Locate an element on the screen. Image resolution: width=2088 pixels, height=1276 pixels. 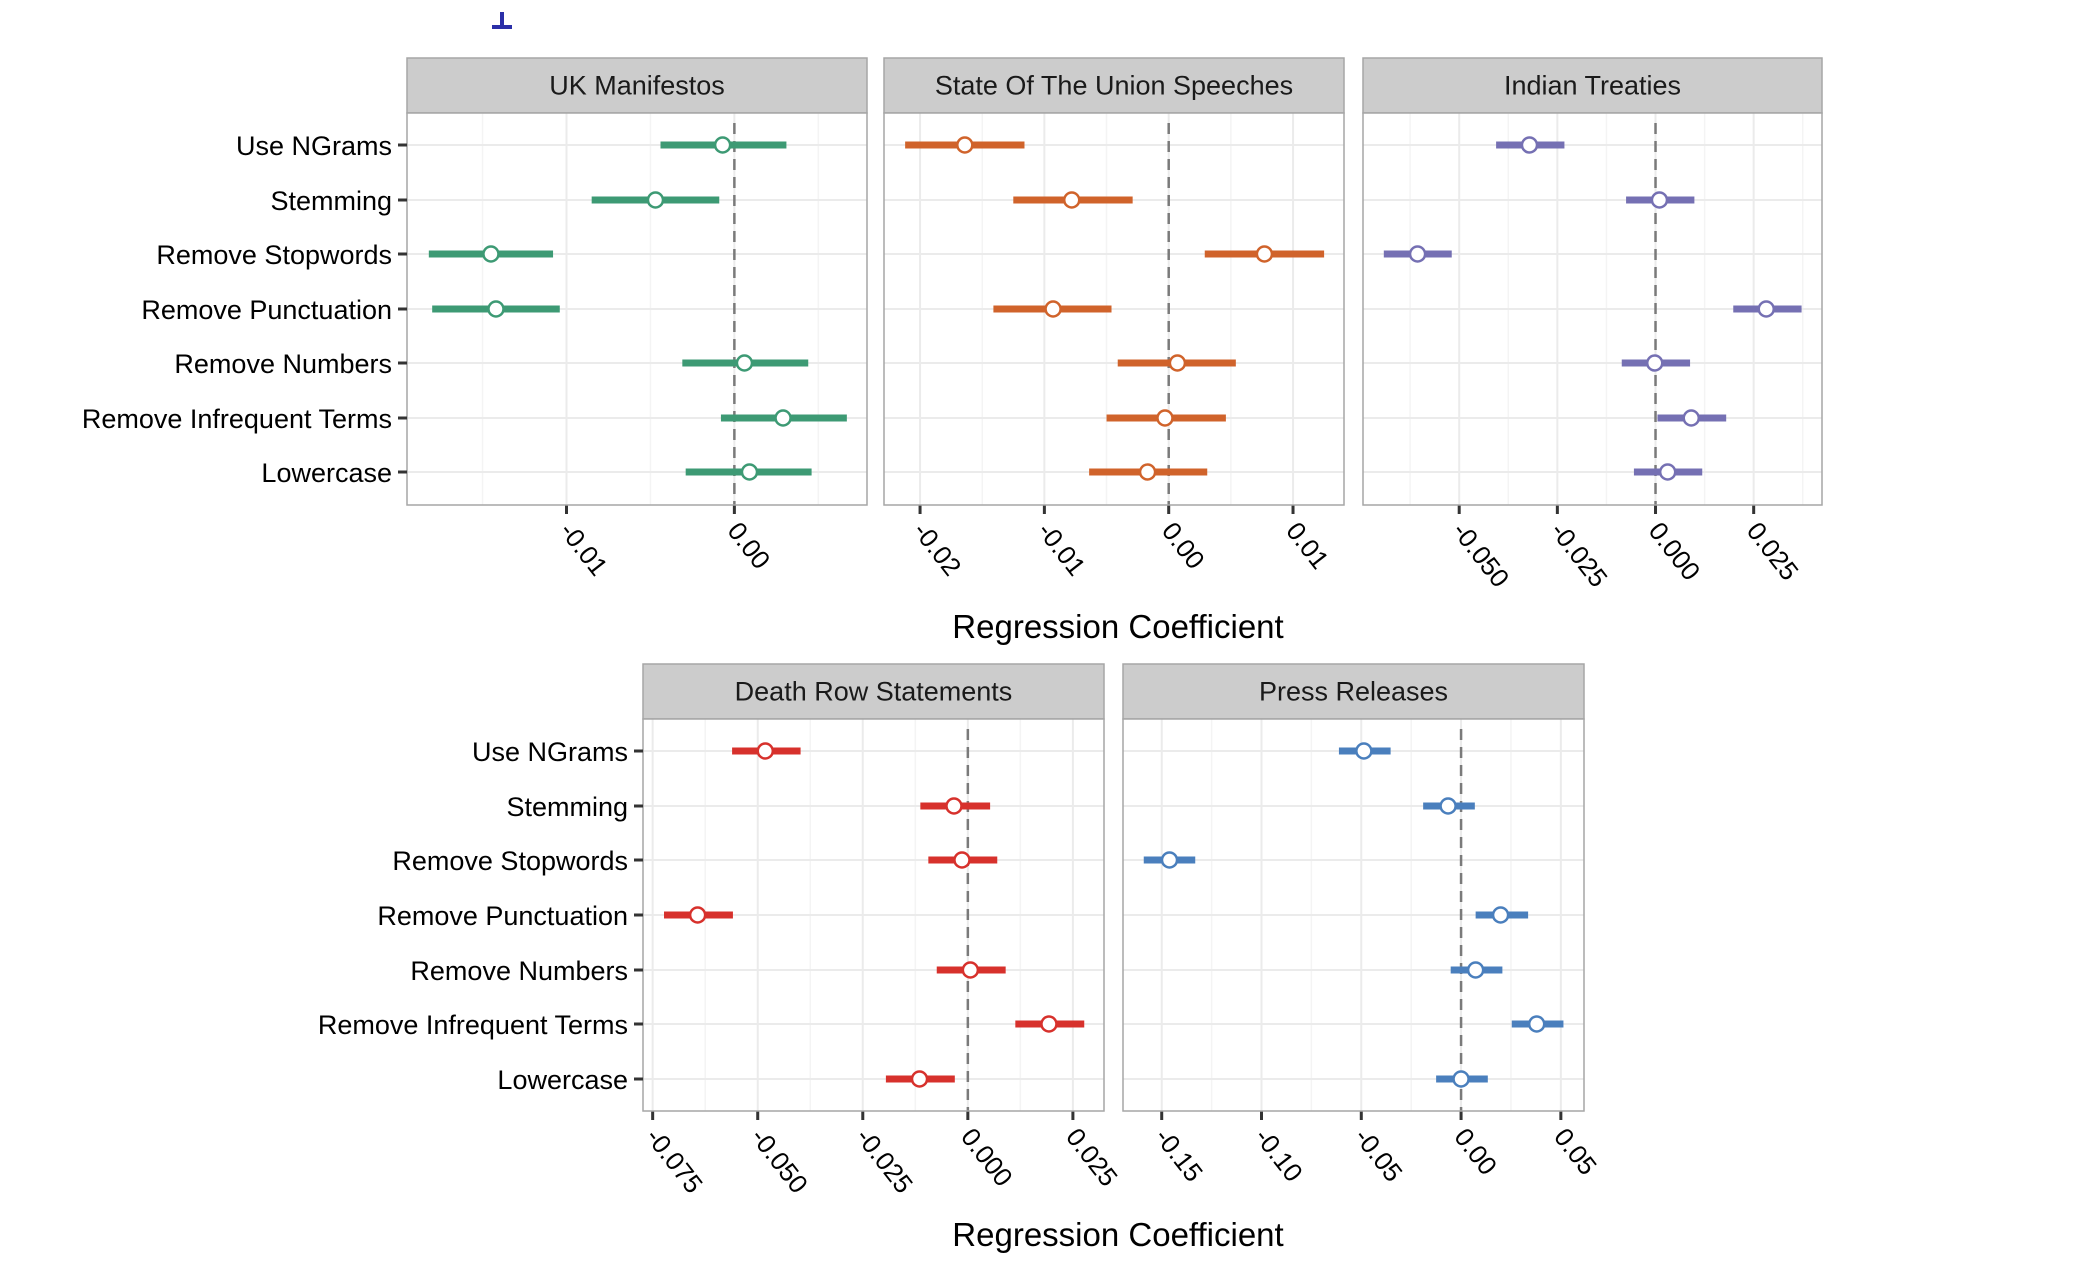
x-axis-title-bottom: Regression Coefficient is located at coordinates (1117, 1234).